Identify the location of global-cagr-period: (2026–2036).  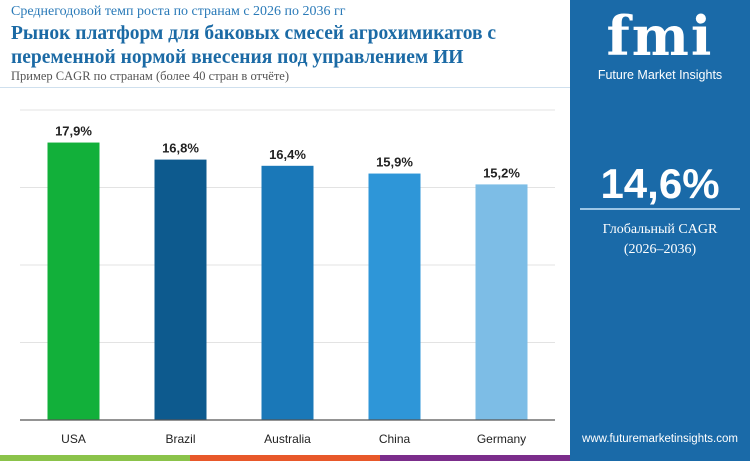
(660, 249).